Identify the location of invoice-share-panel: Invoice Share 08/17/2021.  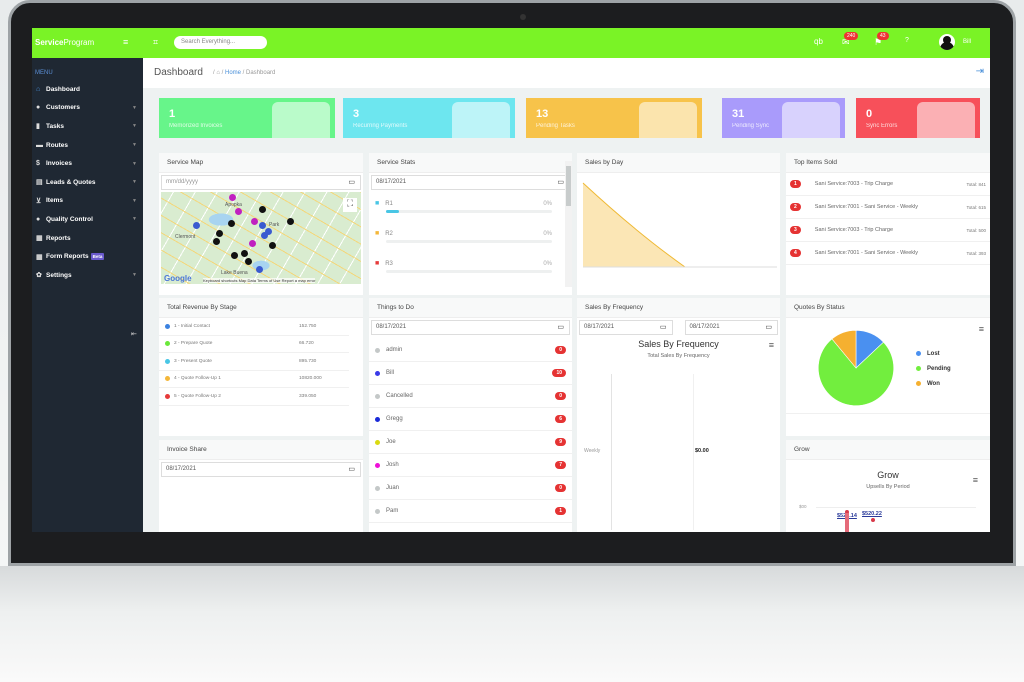
(261, 486).